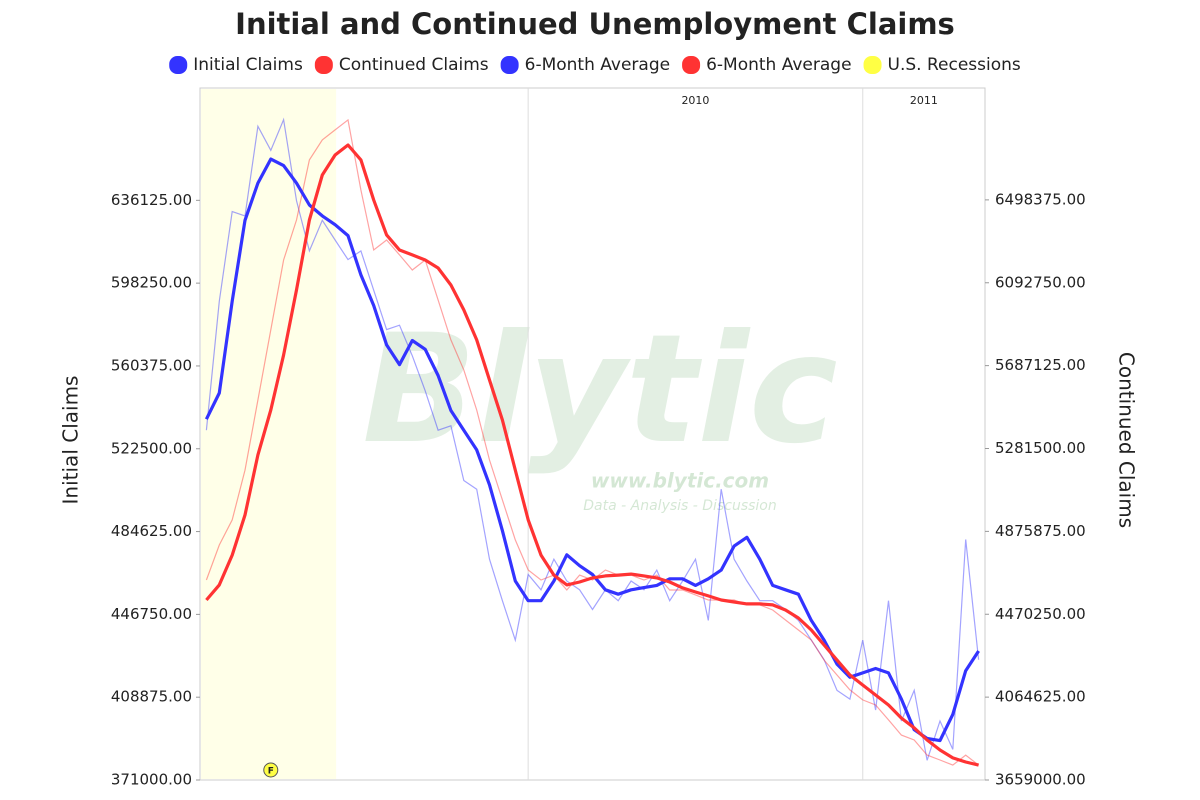 Image resolution: width=1200 pixels, height=800 pixels. What do you see at coordinates (151, 614) in the screenshot?
I see `y-tick-label: 446750.00` at bounding box center [151, 614].